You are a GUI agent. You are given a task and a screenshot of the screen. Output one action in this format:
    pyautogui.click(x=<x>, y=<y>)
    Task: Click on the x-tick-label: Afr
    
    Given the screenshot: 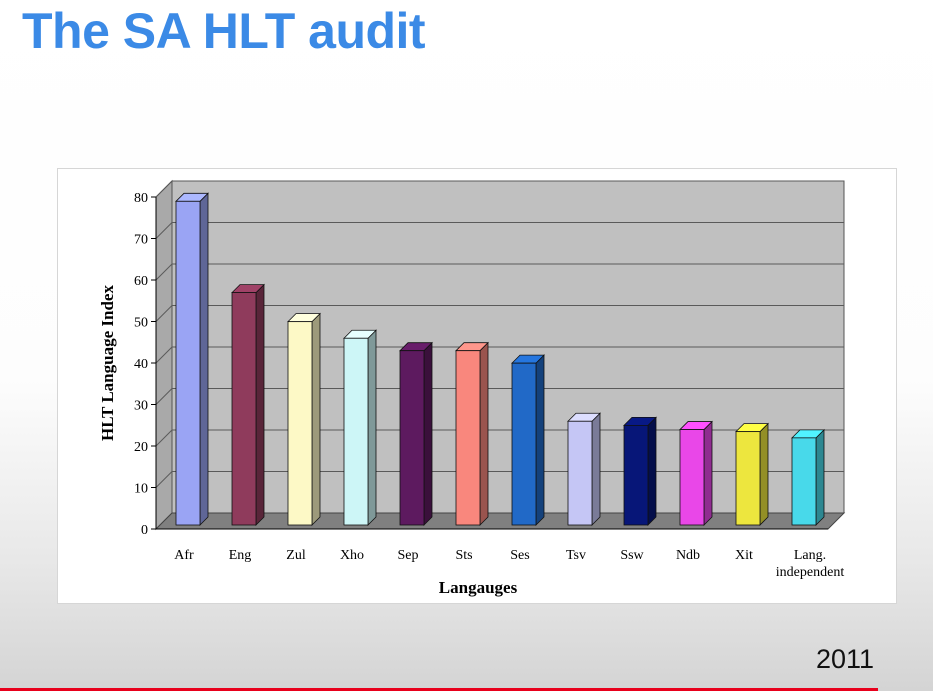 What is the action you would take?
    pyautogui.click(x=184, y=555)
    